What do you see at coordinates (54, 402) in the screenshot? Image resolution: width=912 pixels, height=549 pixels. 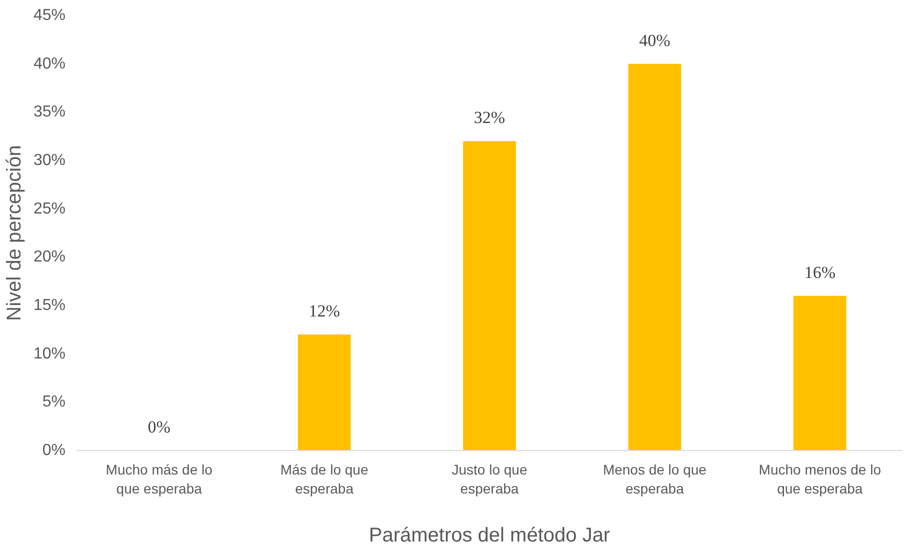 I see `y-tick-label: 5%` at bounding box center [54, 402].